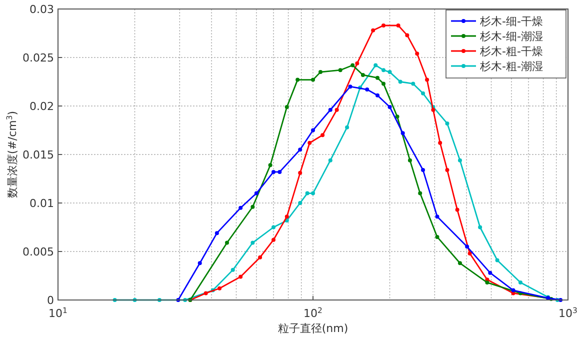  What do you see at coordinates (42, 9) in the screenshot?
I see `y-tick-label: 0.03` at bounding box center [42, 9].